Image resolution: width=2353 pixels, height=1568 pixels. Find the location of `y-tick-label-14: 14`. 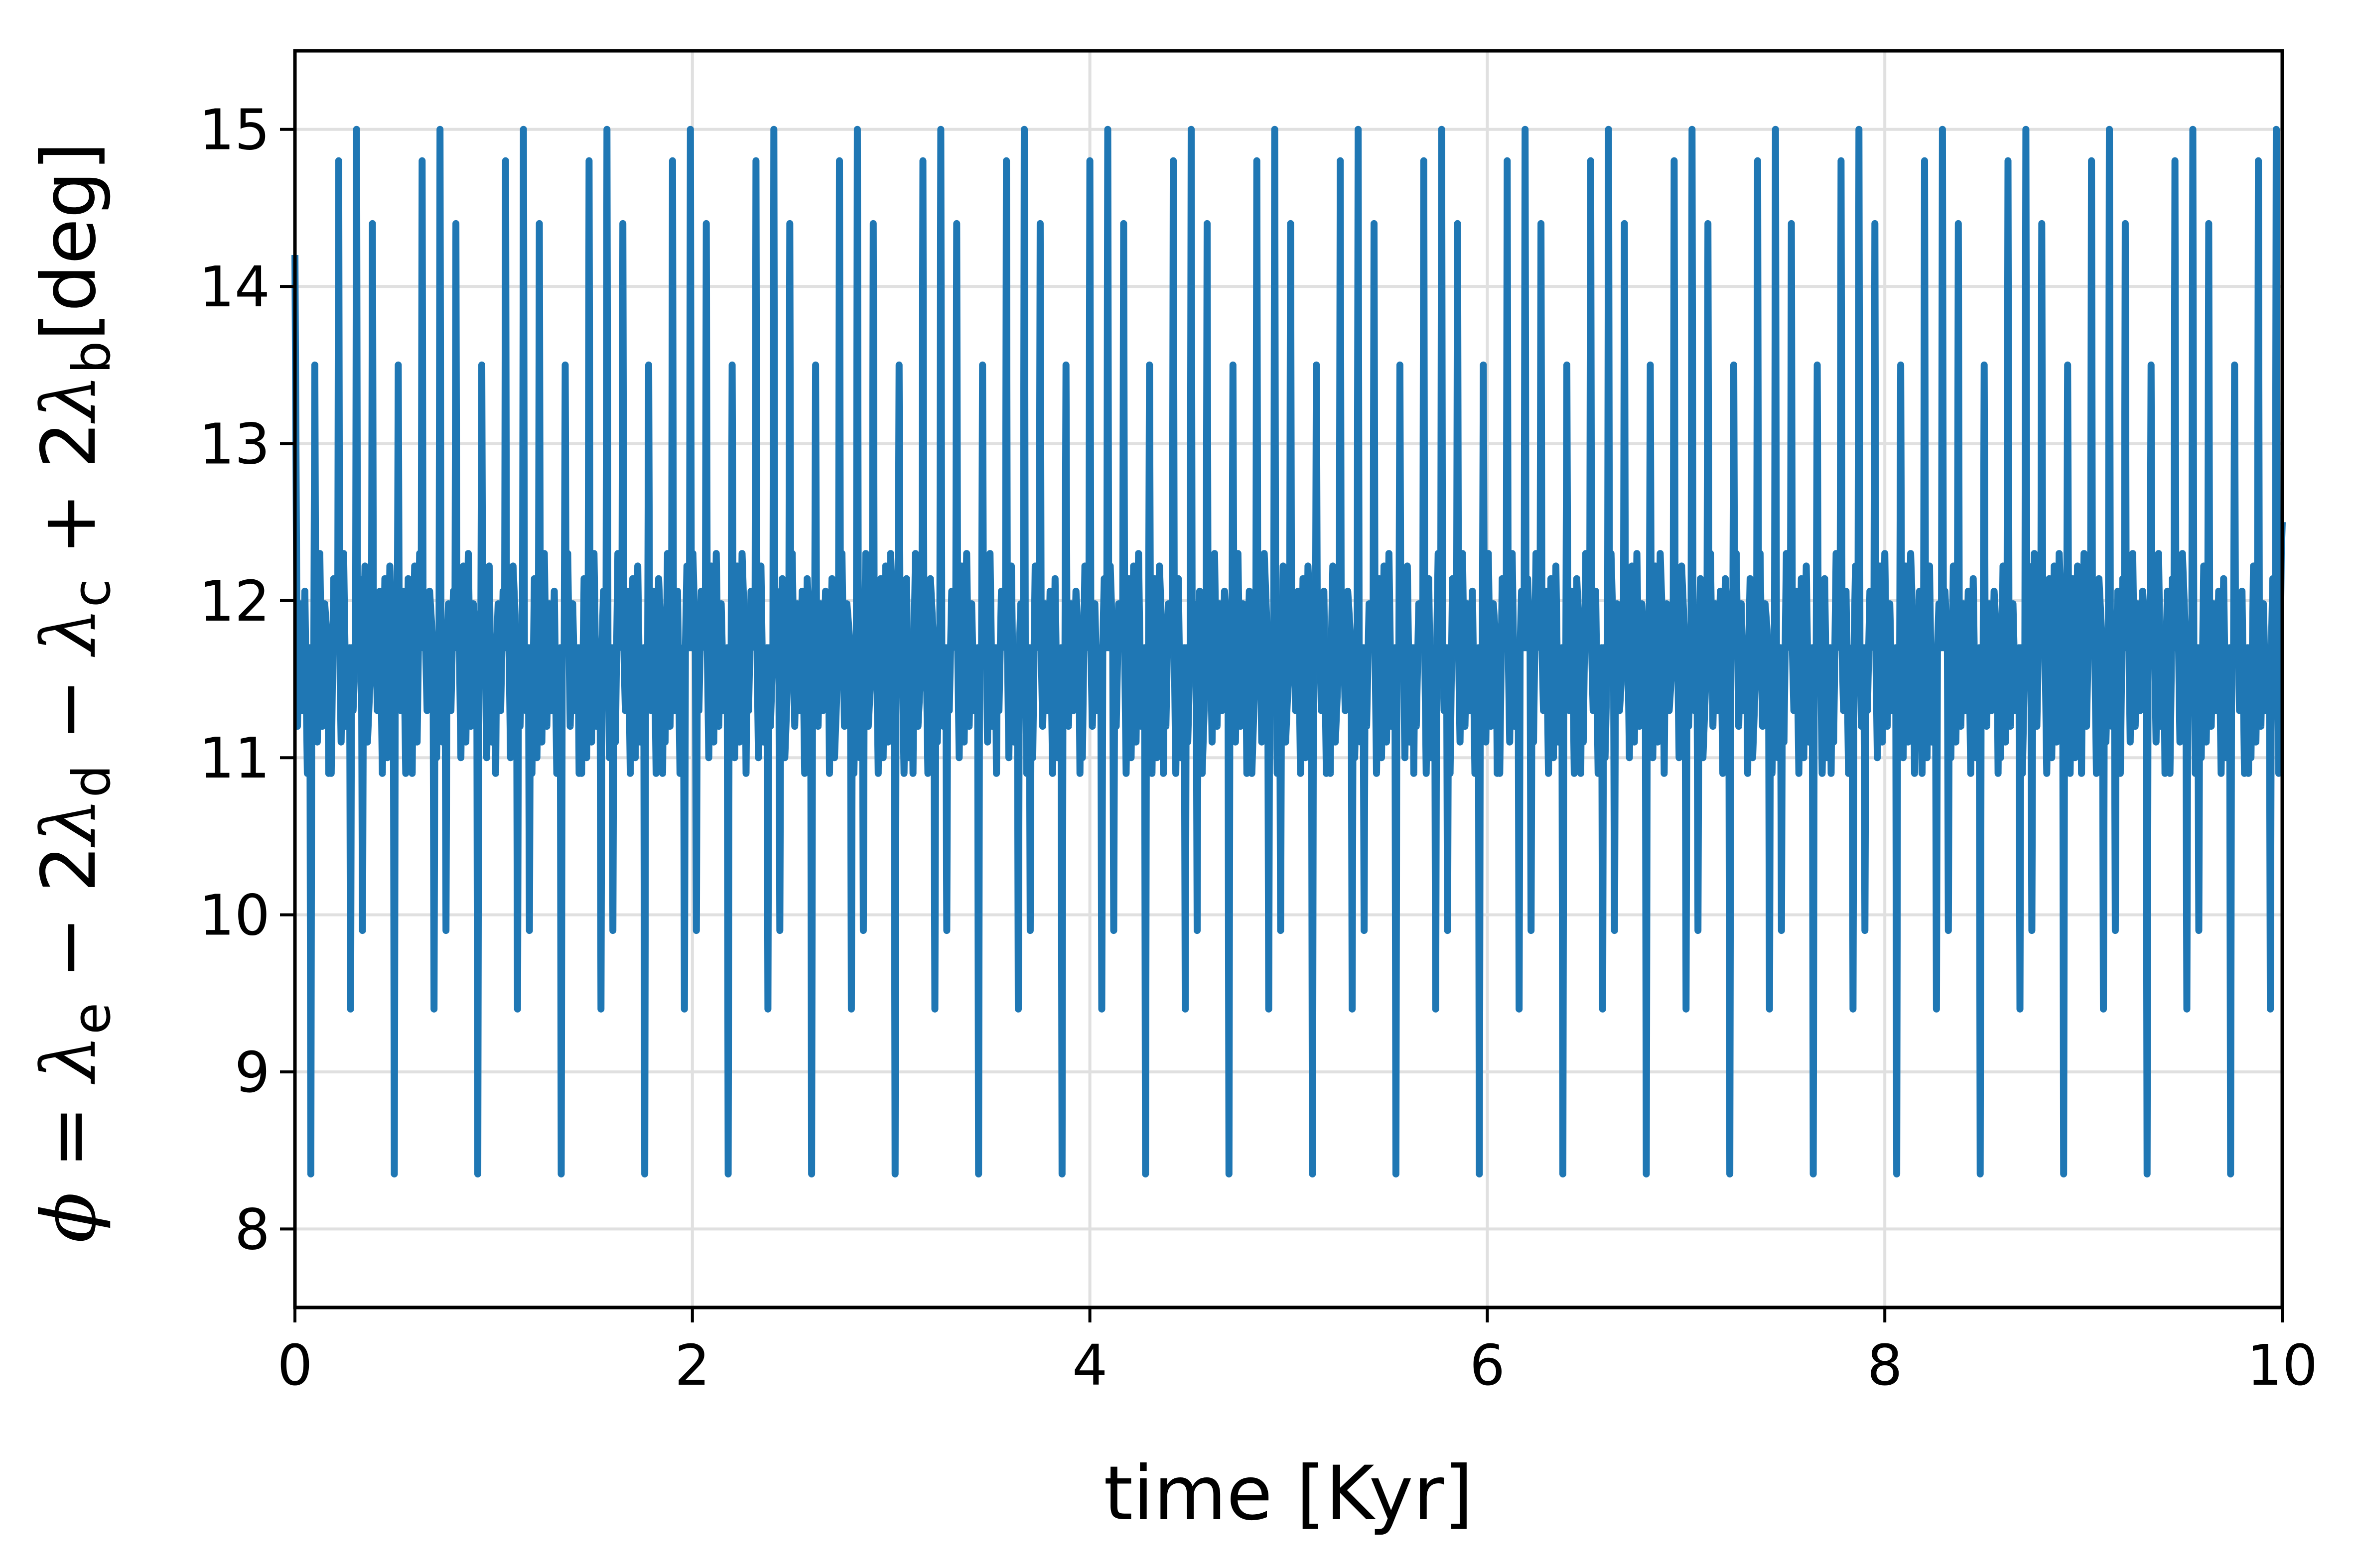

y-tick-label-14: 14 is located at coordinates (235, 287).